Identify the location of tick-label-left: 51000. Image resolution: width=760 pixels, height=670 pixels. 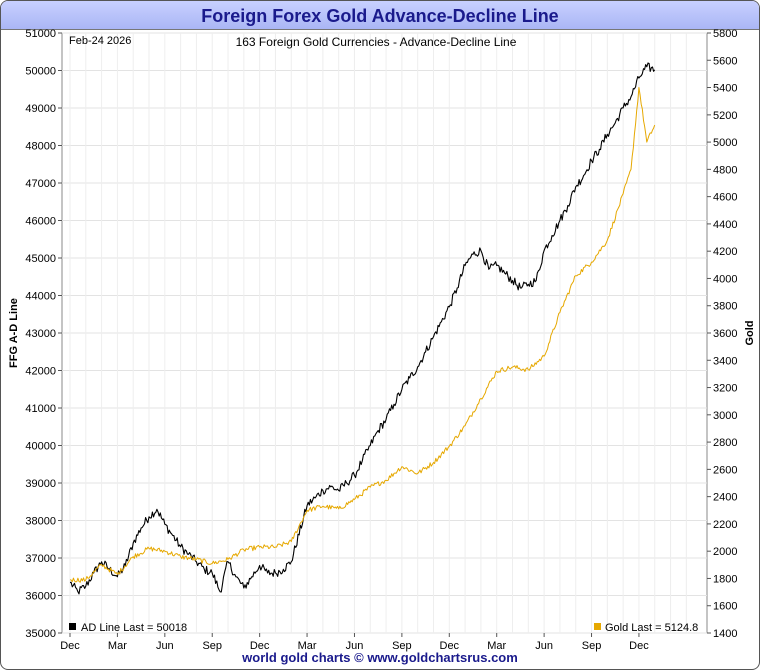
(40, 34).